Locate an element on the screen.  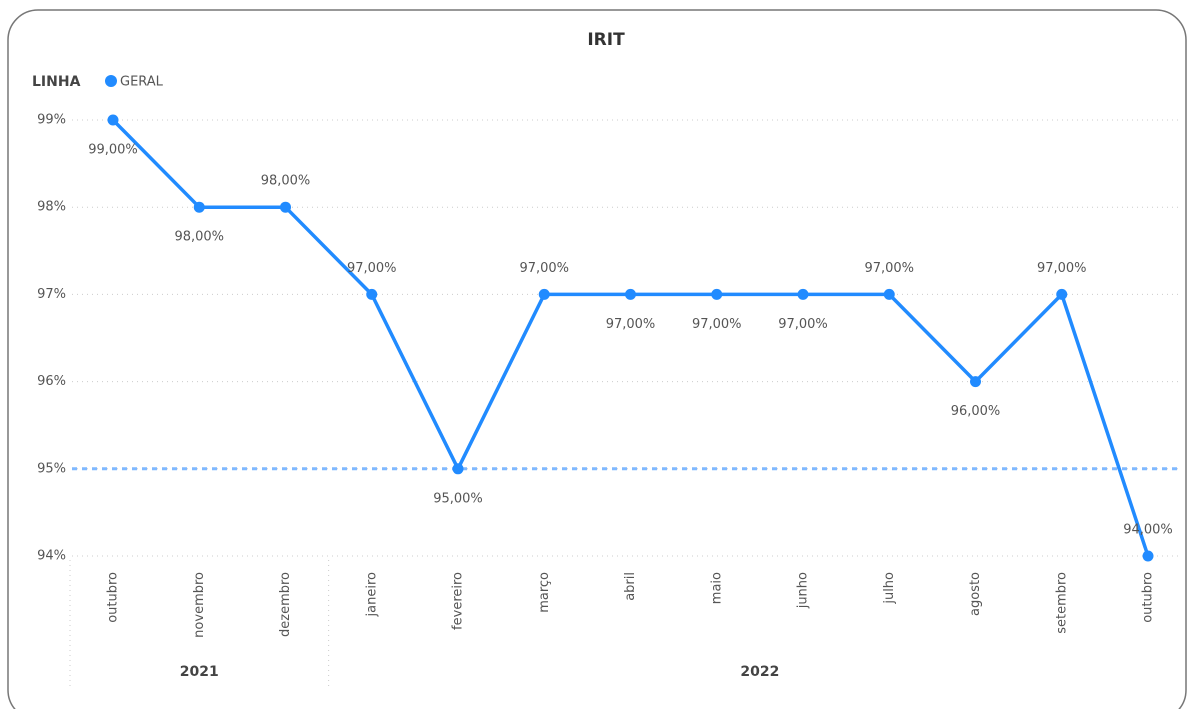
x-tick-label: fevereiro is located at coordinates (458, 601).